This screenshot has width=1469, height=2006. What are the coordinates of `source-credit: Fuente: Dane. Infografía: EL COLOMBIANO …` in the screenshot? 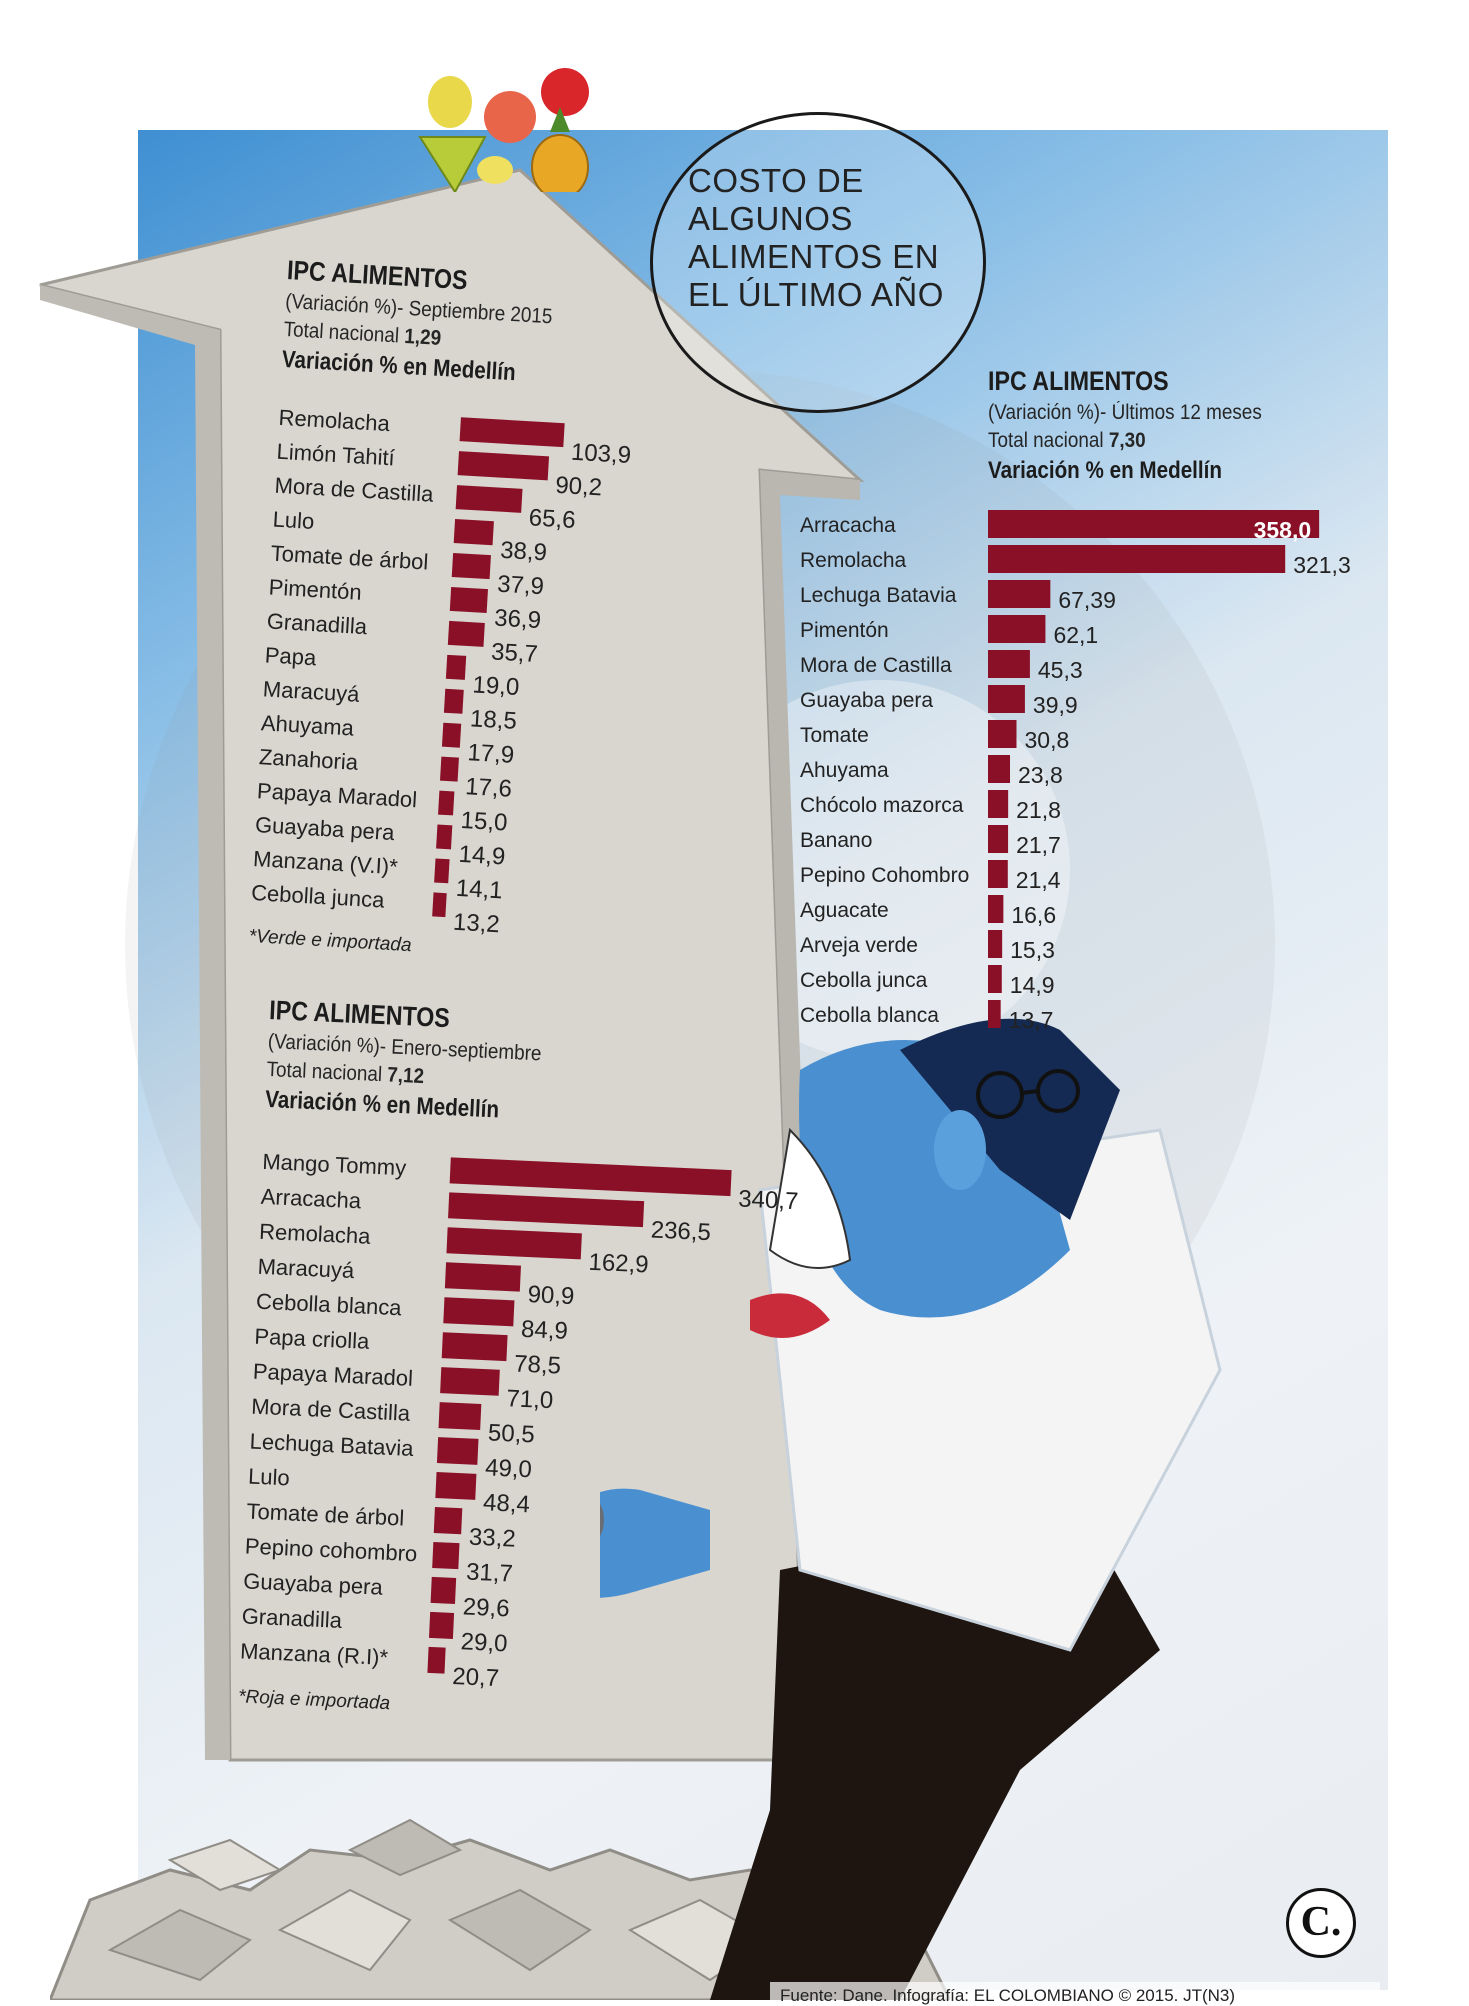 It's located at (1008, 1995).